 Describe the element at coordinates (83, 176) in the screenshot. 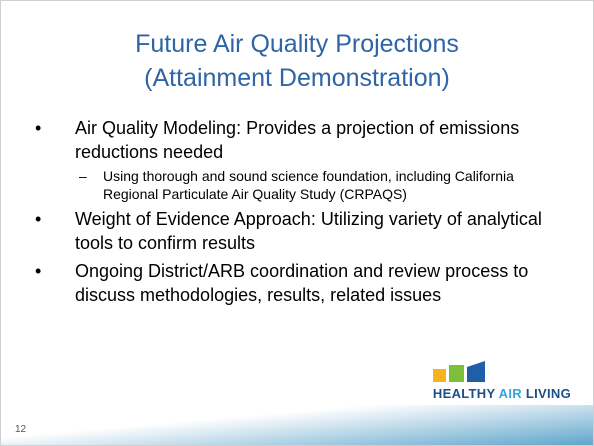

I see `sub-dash: –` at that location.